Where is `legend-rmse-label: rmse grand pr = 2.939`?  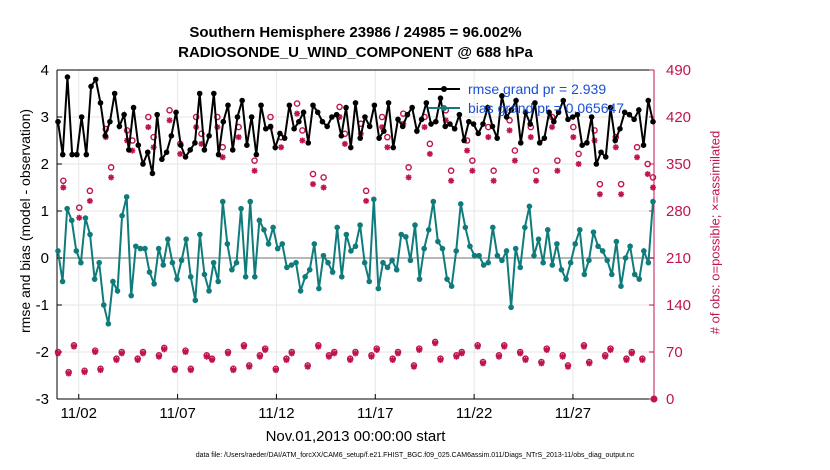
legend-rmse-label: rmse grand pr = 2.939 is located at coordinates (537, 89).